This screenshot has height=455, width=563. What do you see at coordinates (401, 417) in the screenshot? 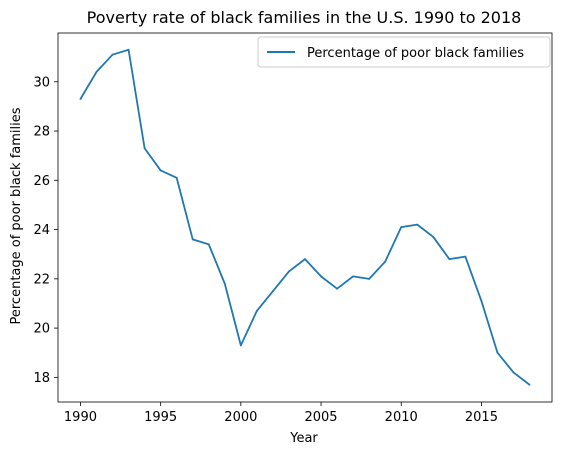
I see `x-tick-label: 2010` at bounding box center [401, 417].